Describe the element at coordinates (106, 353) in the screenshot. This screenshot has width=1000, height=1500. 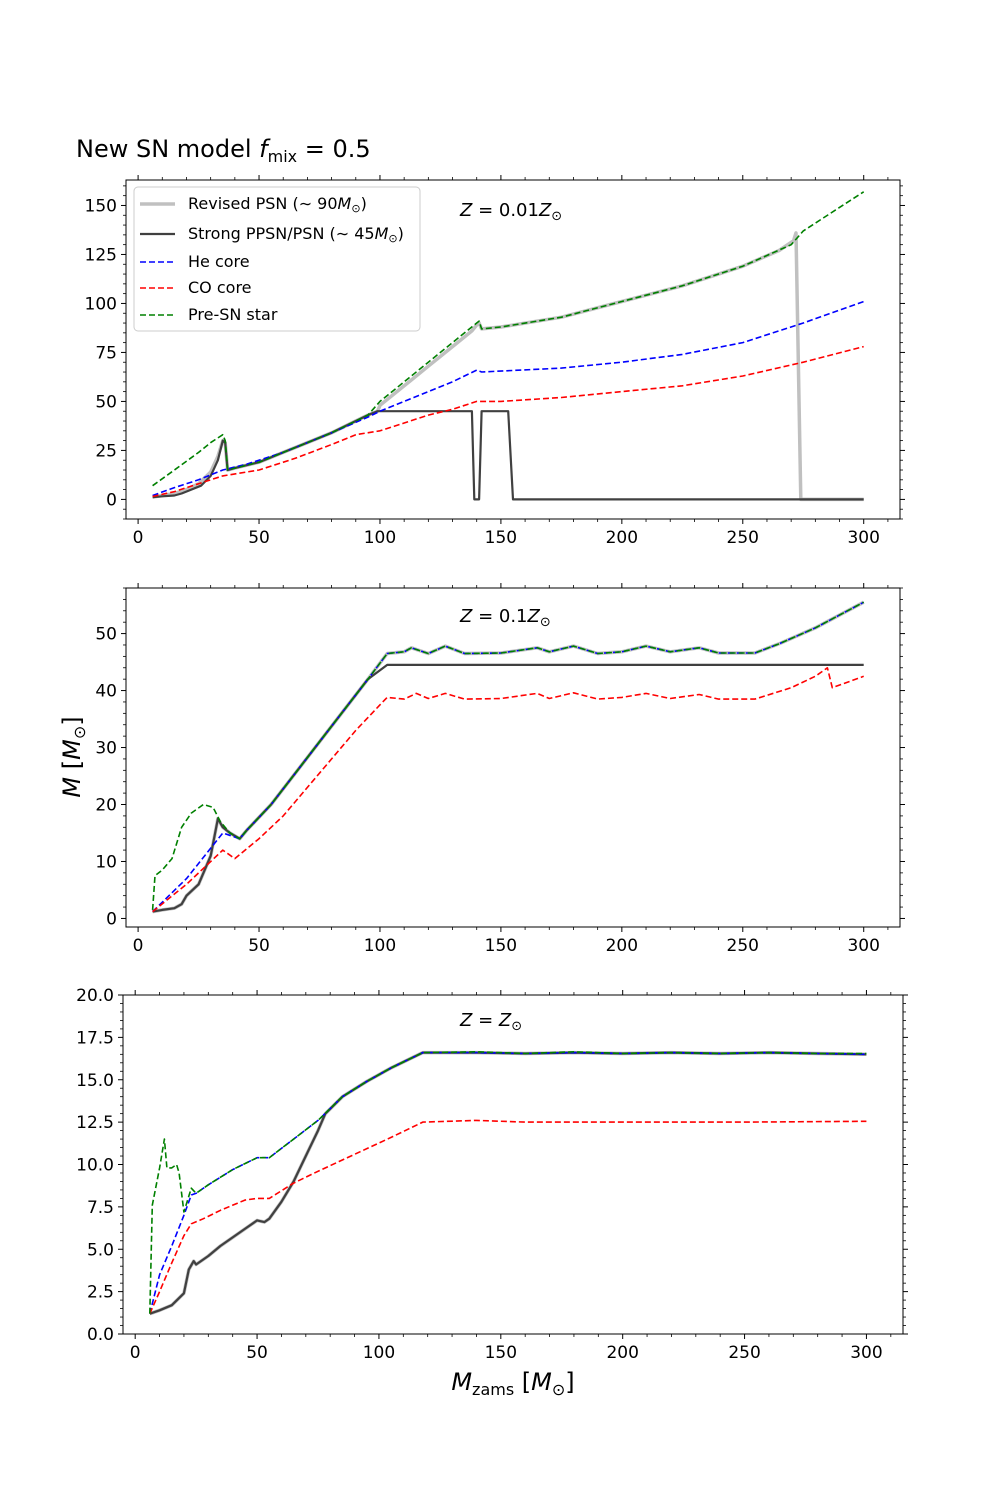
I see `y-tick-label: 75` at that location.